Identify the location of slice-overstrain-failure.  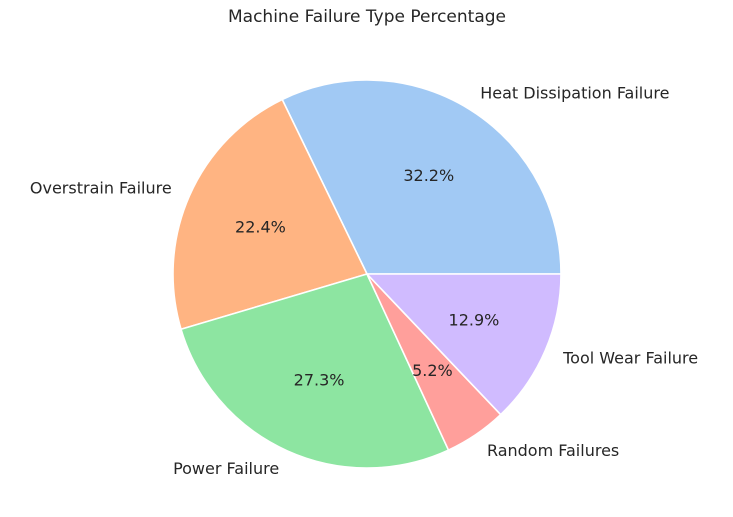
(270, 214).